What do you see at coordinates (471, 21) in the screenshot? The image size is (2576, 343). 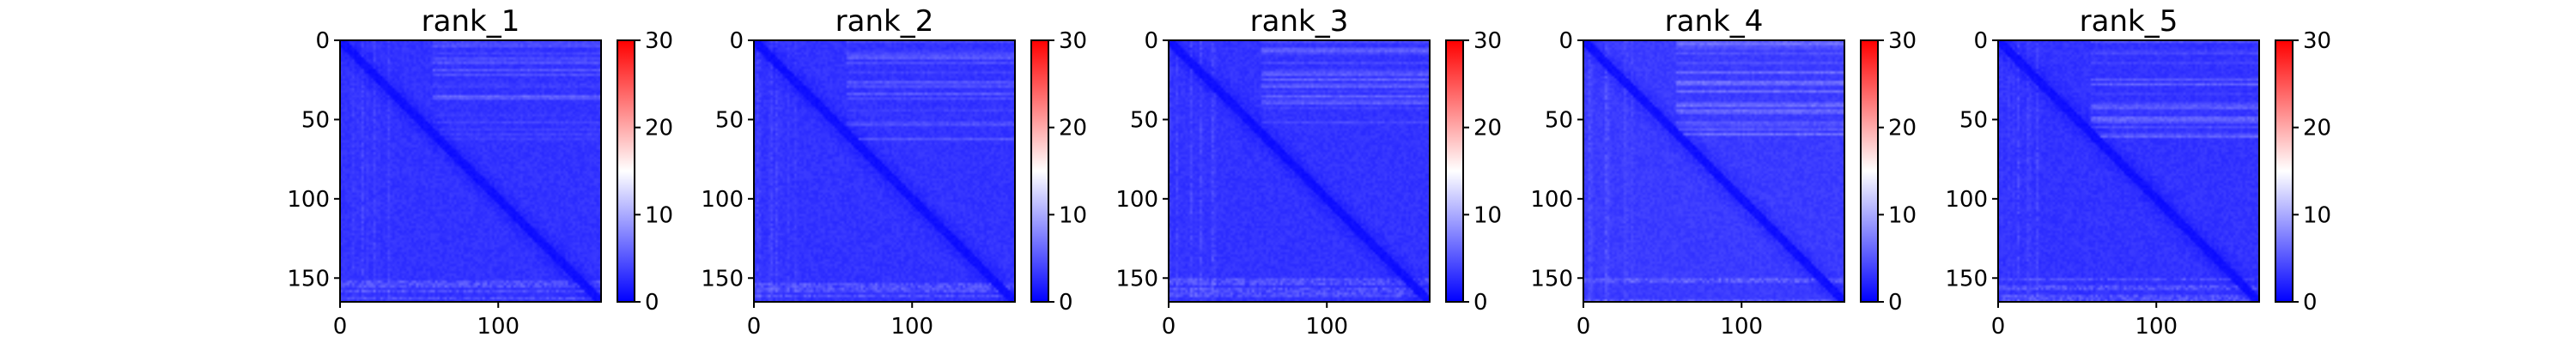 I see `panel-title: rank_1` at bounding box center [471, 21].